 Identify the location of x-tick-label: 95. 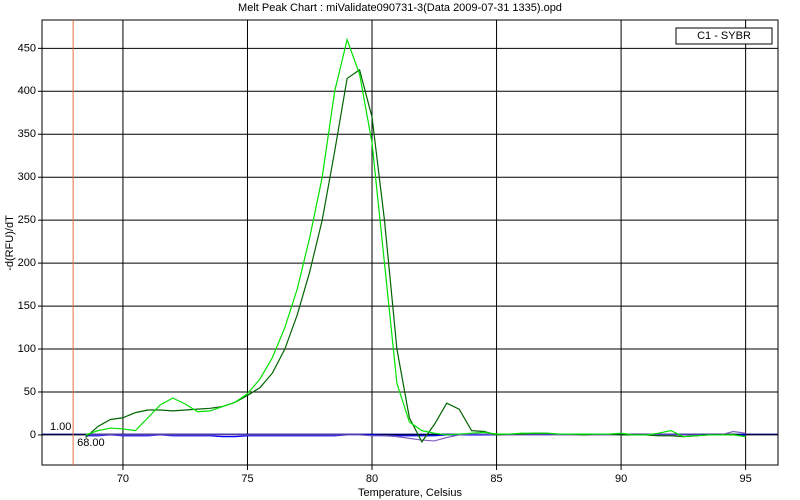
(745, 479).